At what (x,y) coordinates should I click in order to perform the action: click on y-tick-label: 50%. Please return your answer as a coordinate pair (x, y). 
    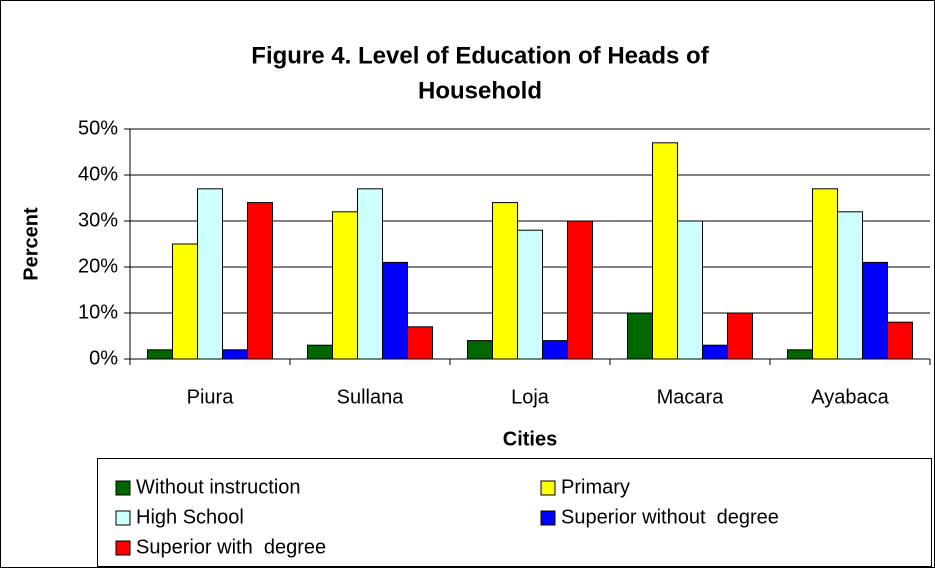
    Looking at the image, I should click on (98, 128).